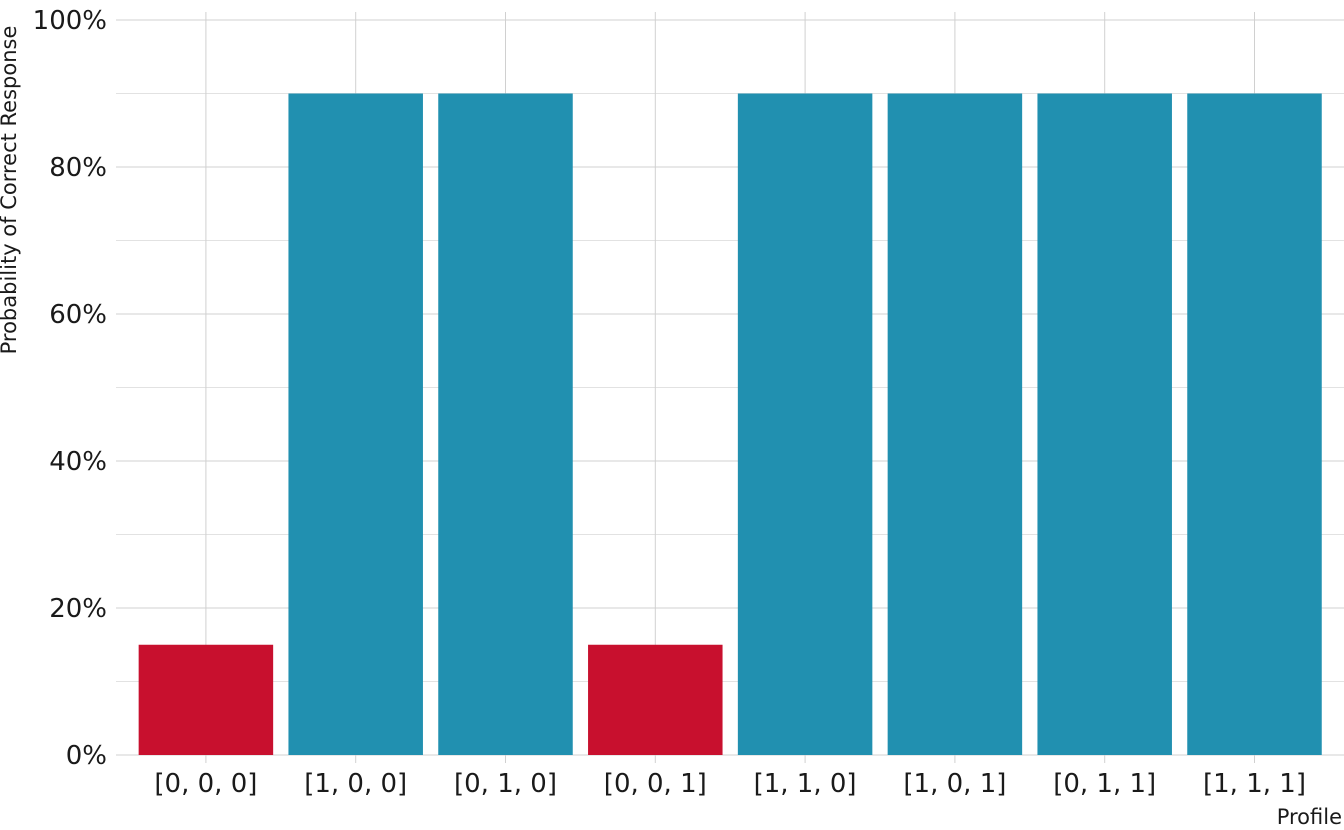 The image size is (1344, 830). What do you see at coordinates (78, 462) in the screenshot?
I see `y-tick-label: 40%` at bounding box center [78, 462].